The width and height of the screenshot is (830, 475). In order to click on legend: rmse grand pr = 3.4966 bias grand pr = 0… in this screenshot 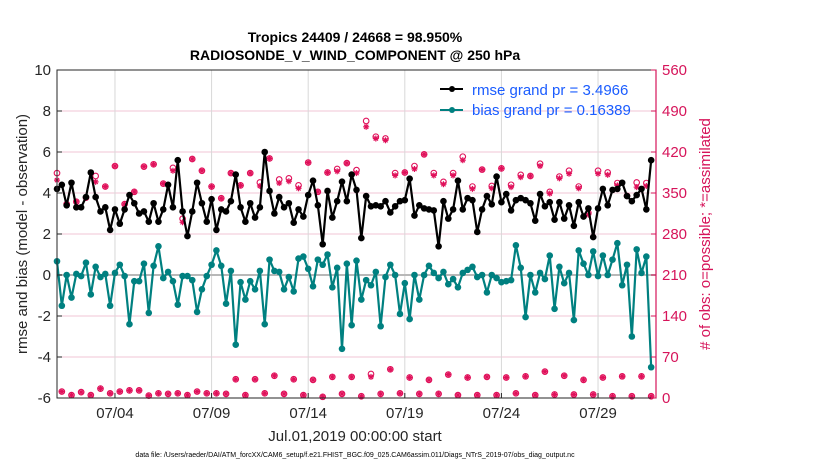, I will do `click(535, 100)`.